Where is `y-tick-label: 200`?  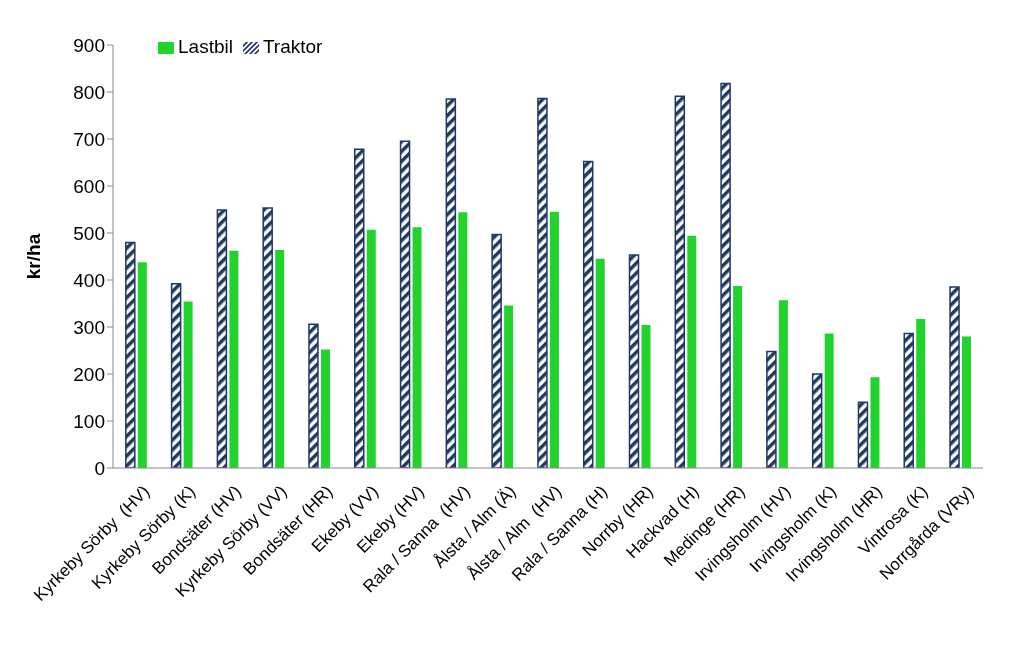 y-tick-label: 200 is located at coordinates (89, 374).